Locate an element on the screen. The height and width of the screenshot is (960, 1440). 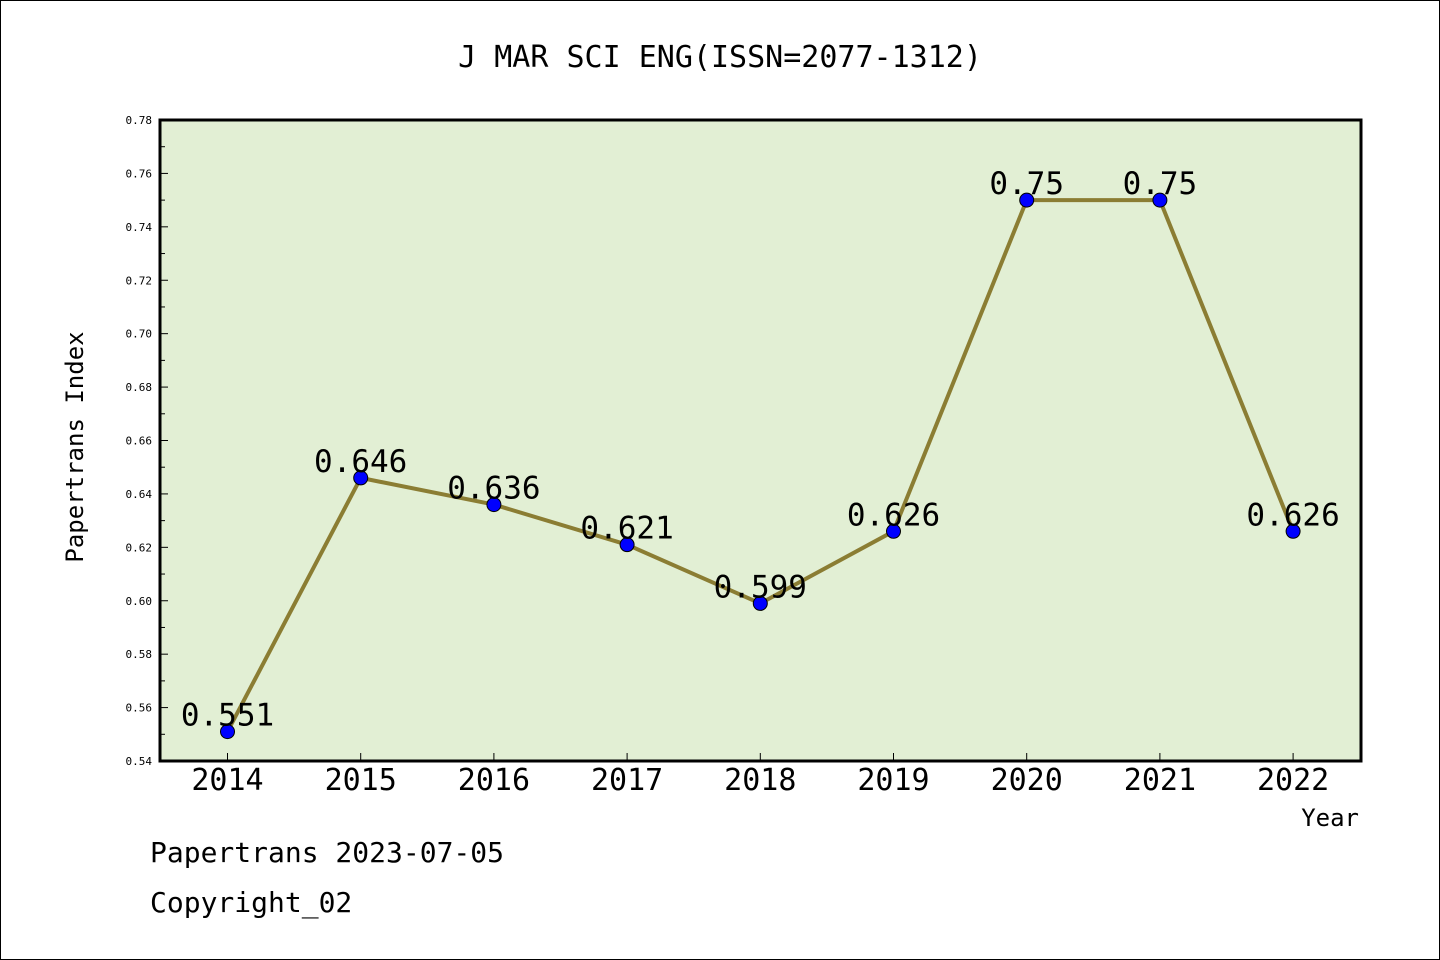
x-tick-label: 2017 is located at coordinates (627, 780).